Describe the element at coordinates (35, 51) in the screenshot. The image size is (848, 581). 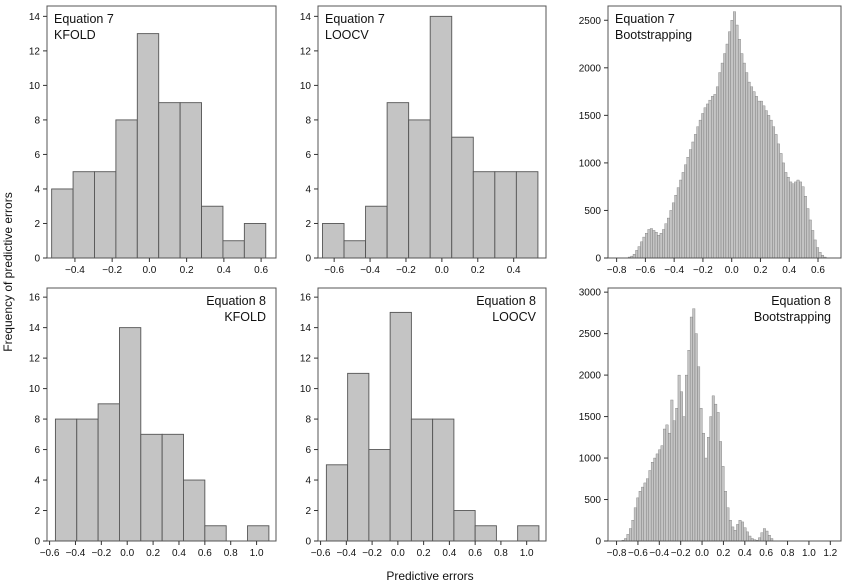
I see `panel-1-ytick-label-12: 12` at that location.